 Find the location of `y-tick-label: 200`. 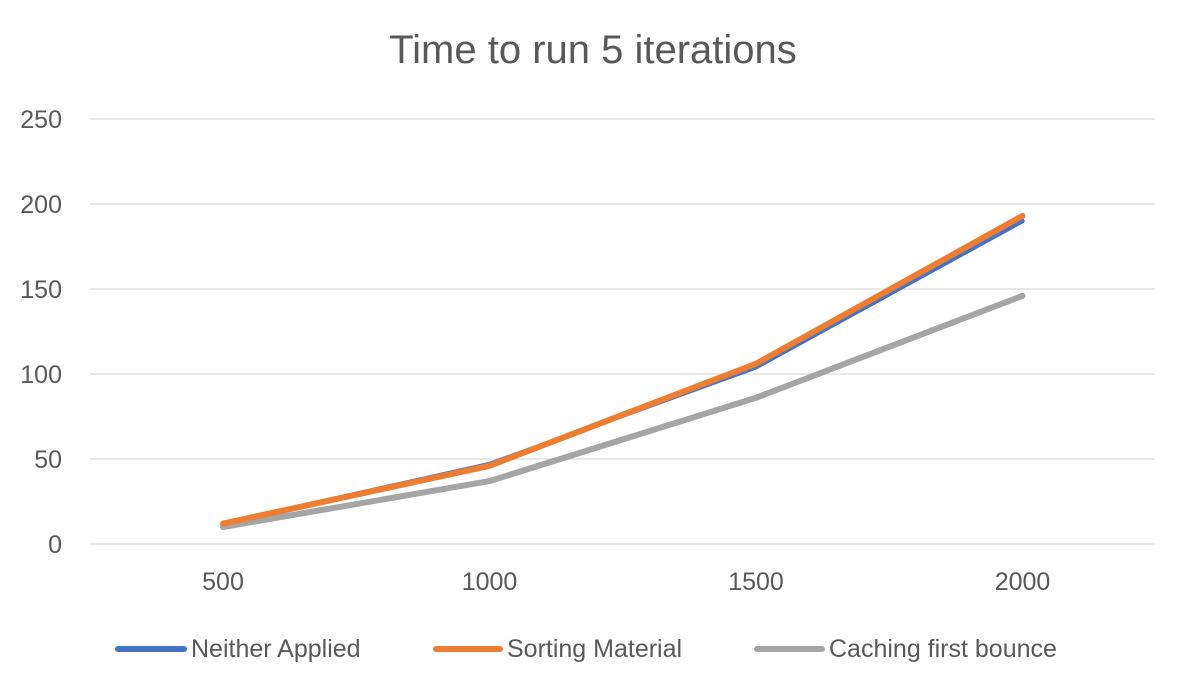

y-tick-label: 200 is located at coordinates (41, 205).